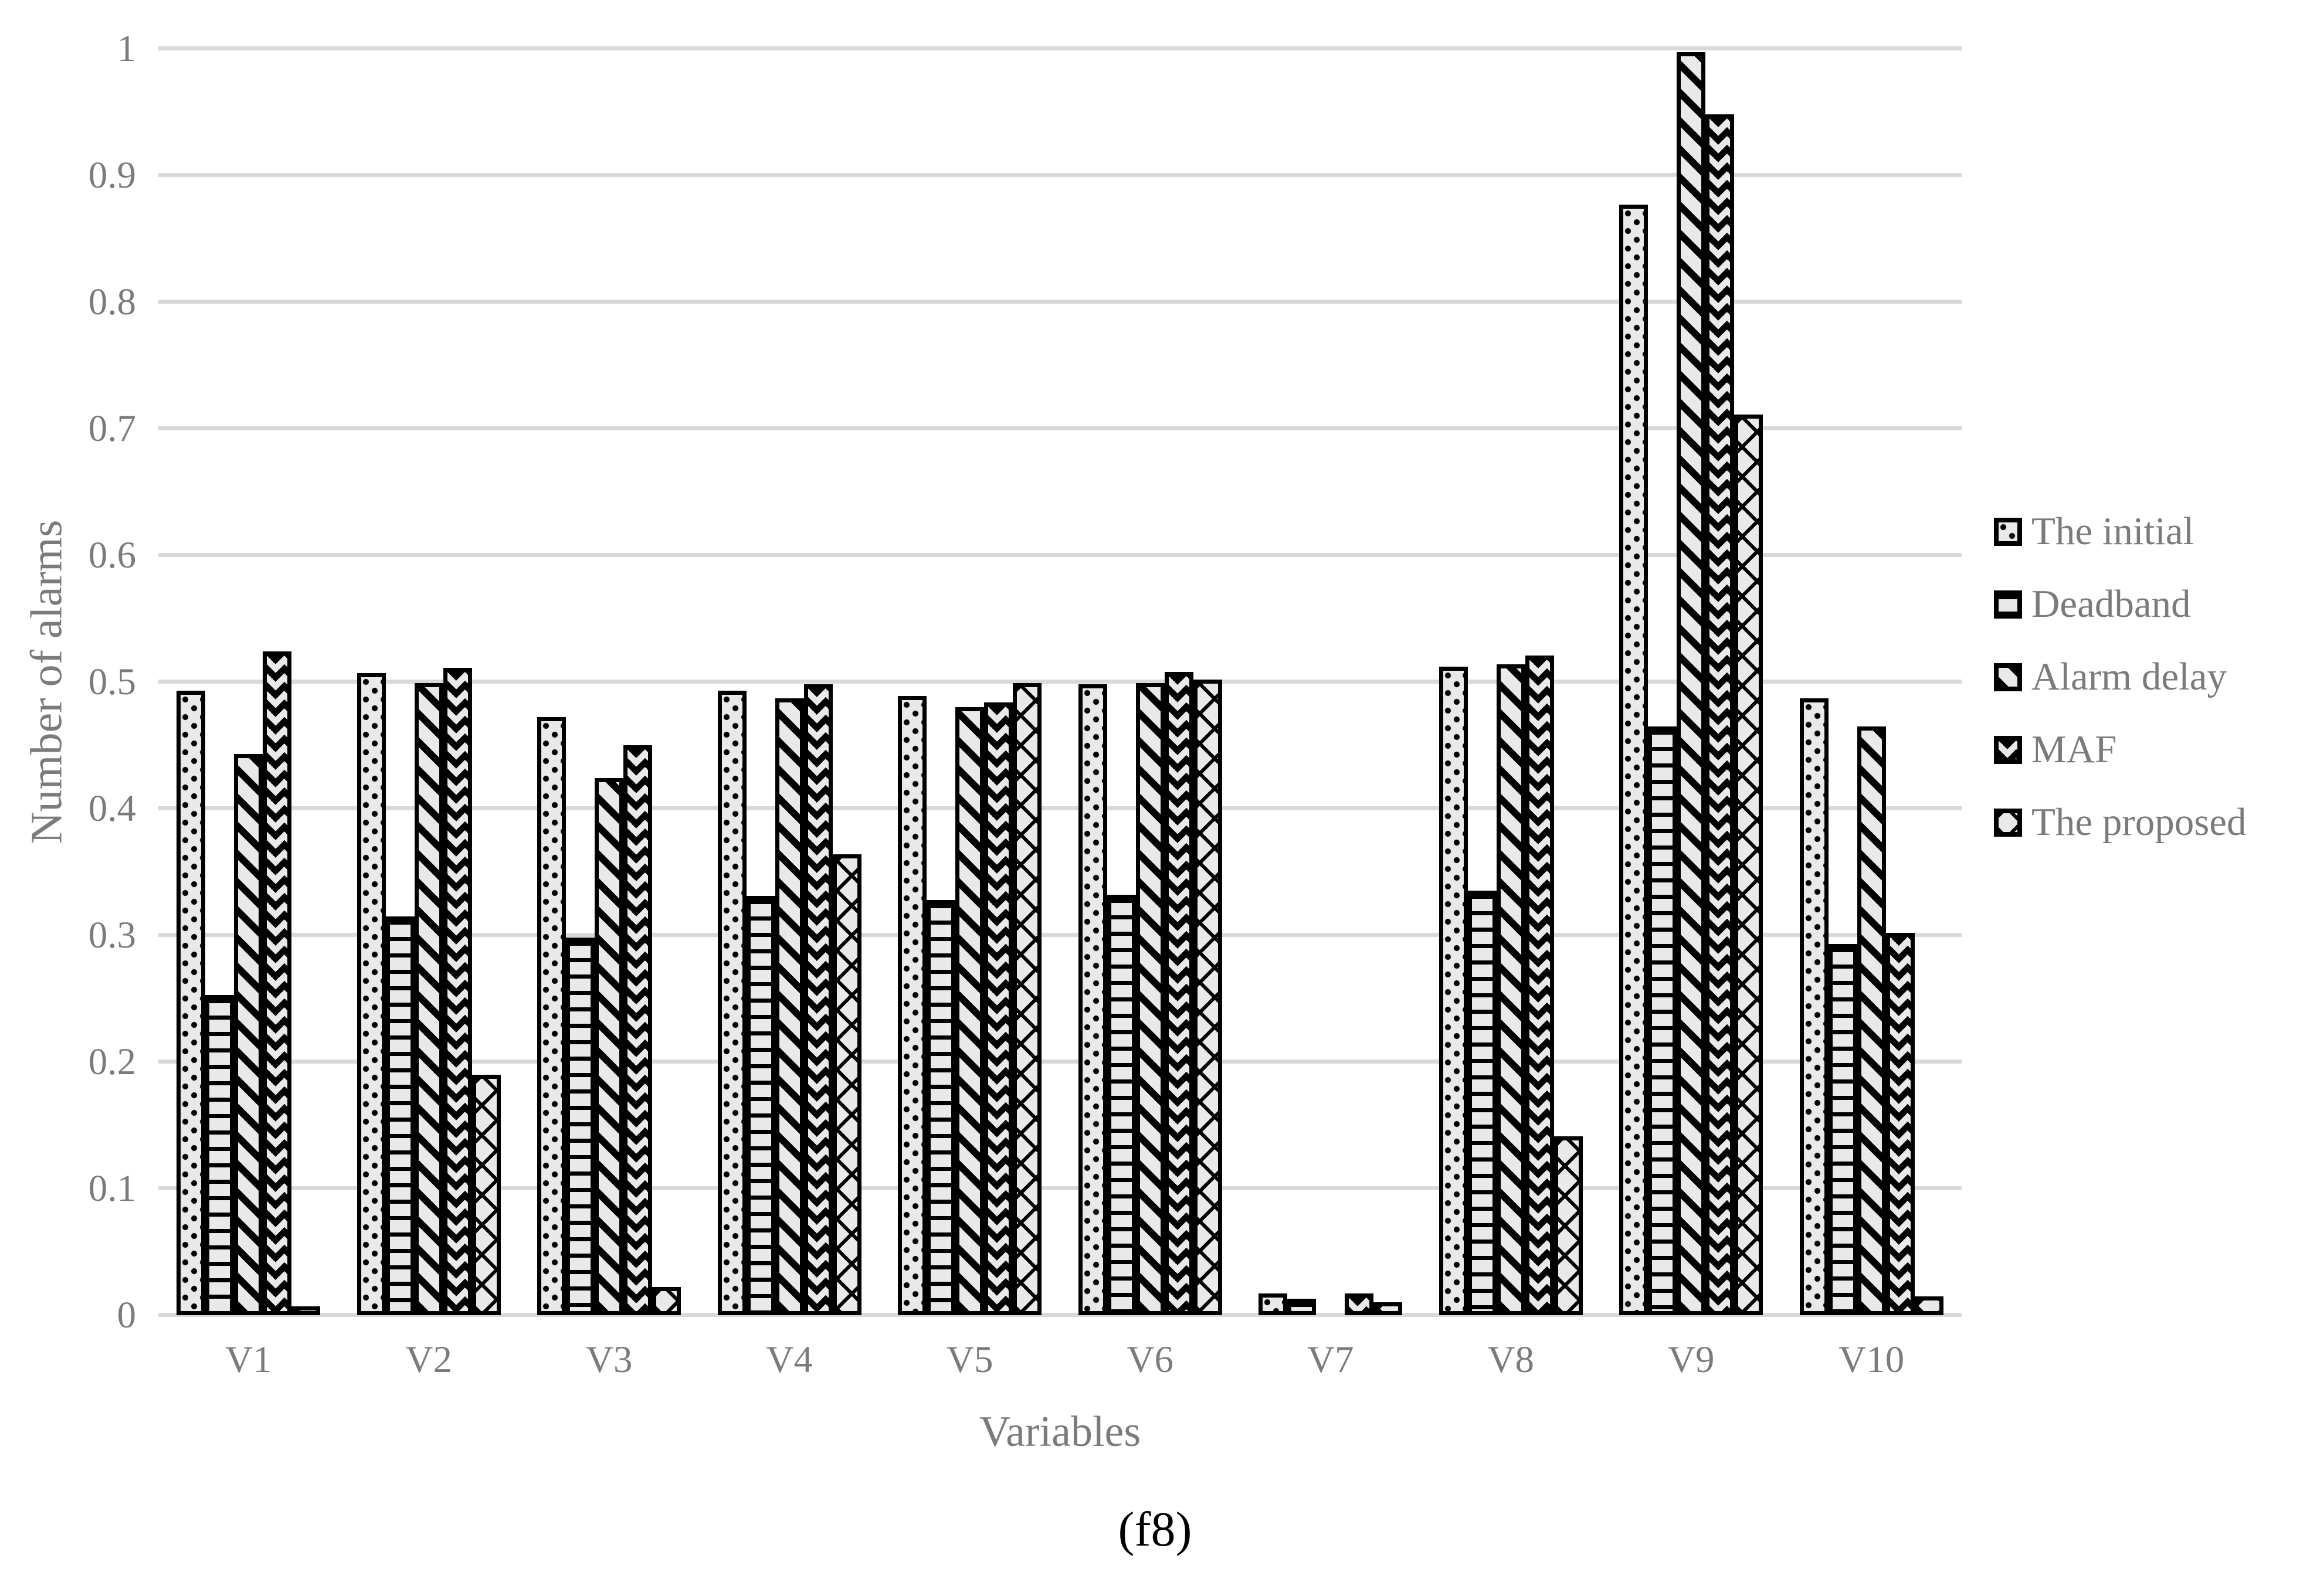 This screenshot has height=1596, width=2310. What do you see at coordinates (112, 682) in the screenshot?
I see `y-tick-label: 0.5` at bounding box center [112, 682].